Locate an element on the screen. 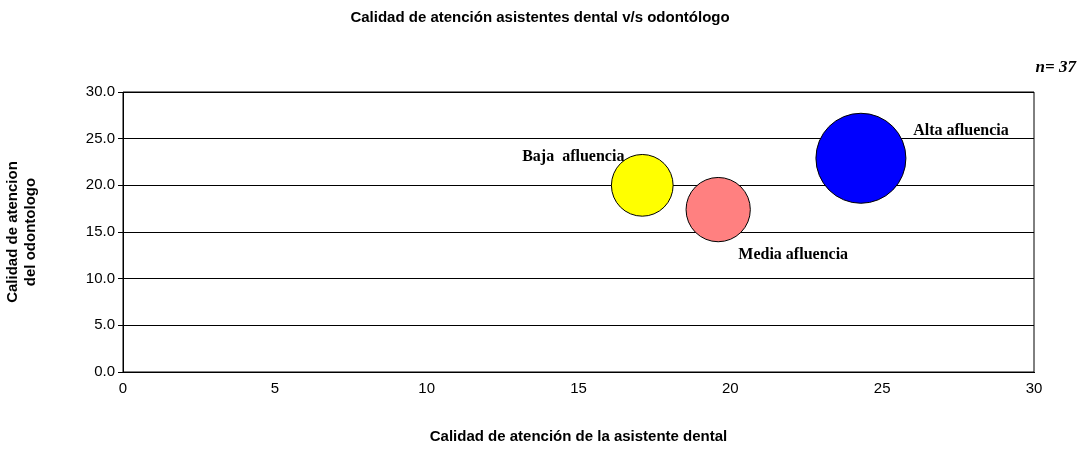  x-tick-label: 5 is located at coordinates (275, 388).